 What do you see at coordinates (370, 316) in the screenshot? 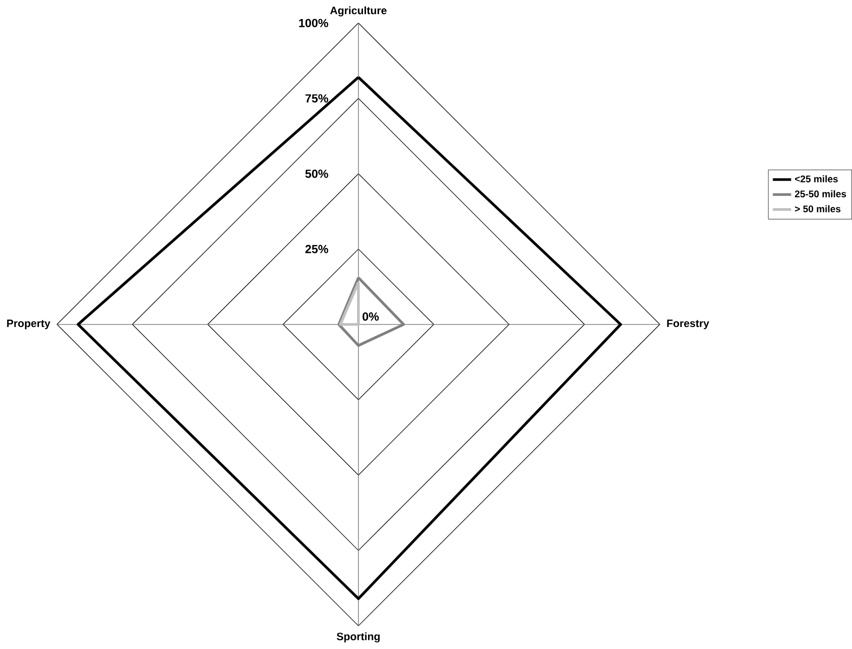
I see `y-tick-label: 0%` at bounding box center [370, 316].